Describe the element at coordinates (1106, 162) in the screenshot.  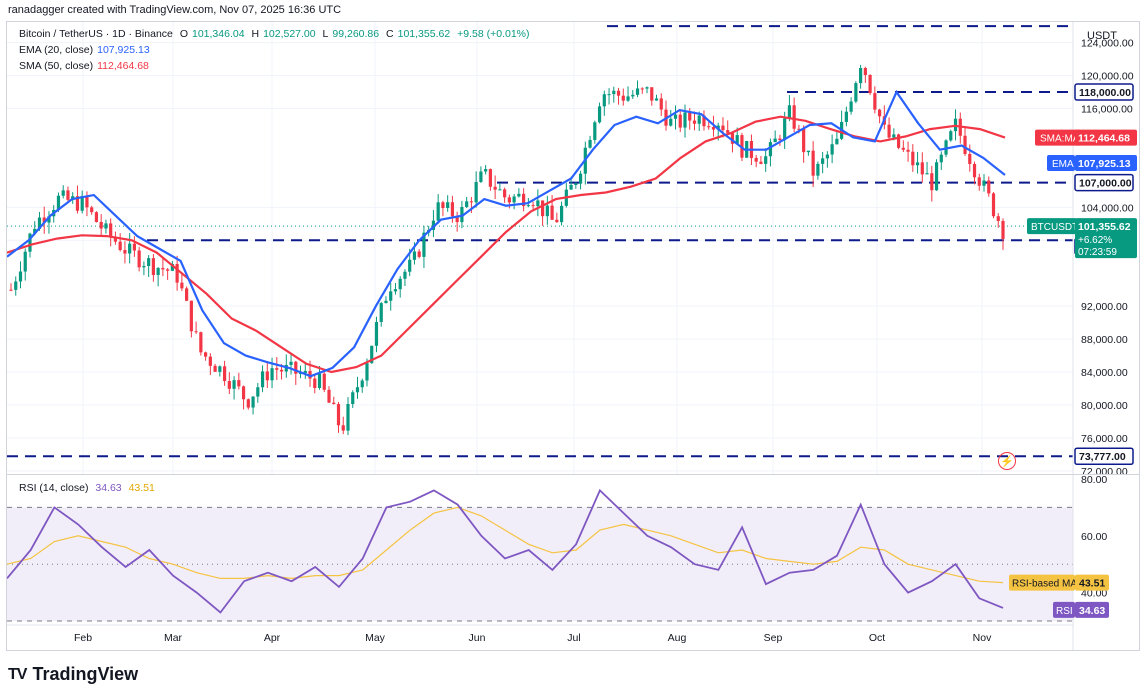
I see `ema-axis-value-bg` at that location.